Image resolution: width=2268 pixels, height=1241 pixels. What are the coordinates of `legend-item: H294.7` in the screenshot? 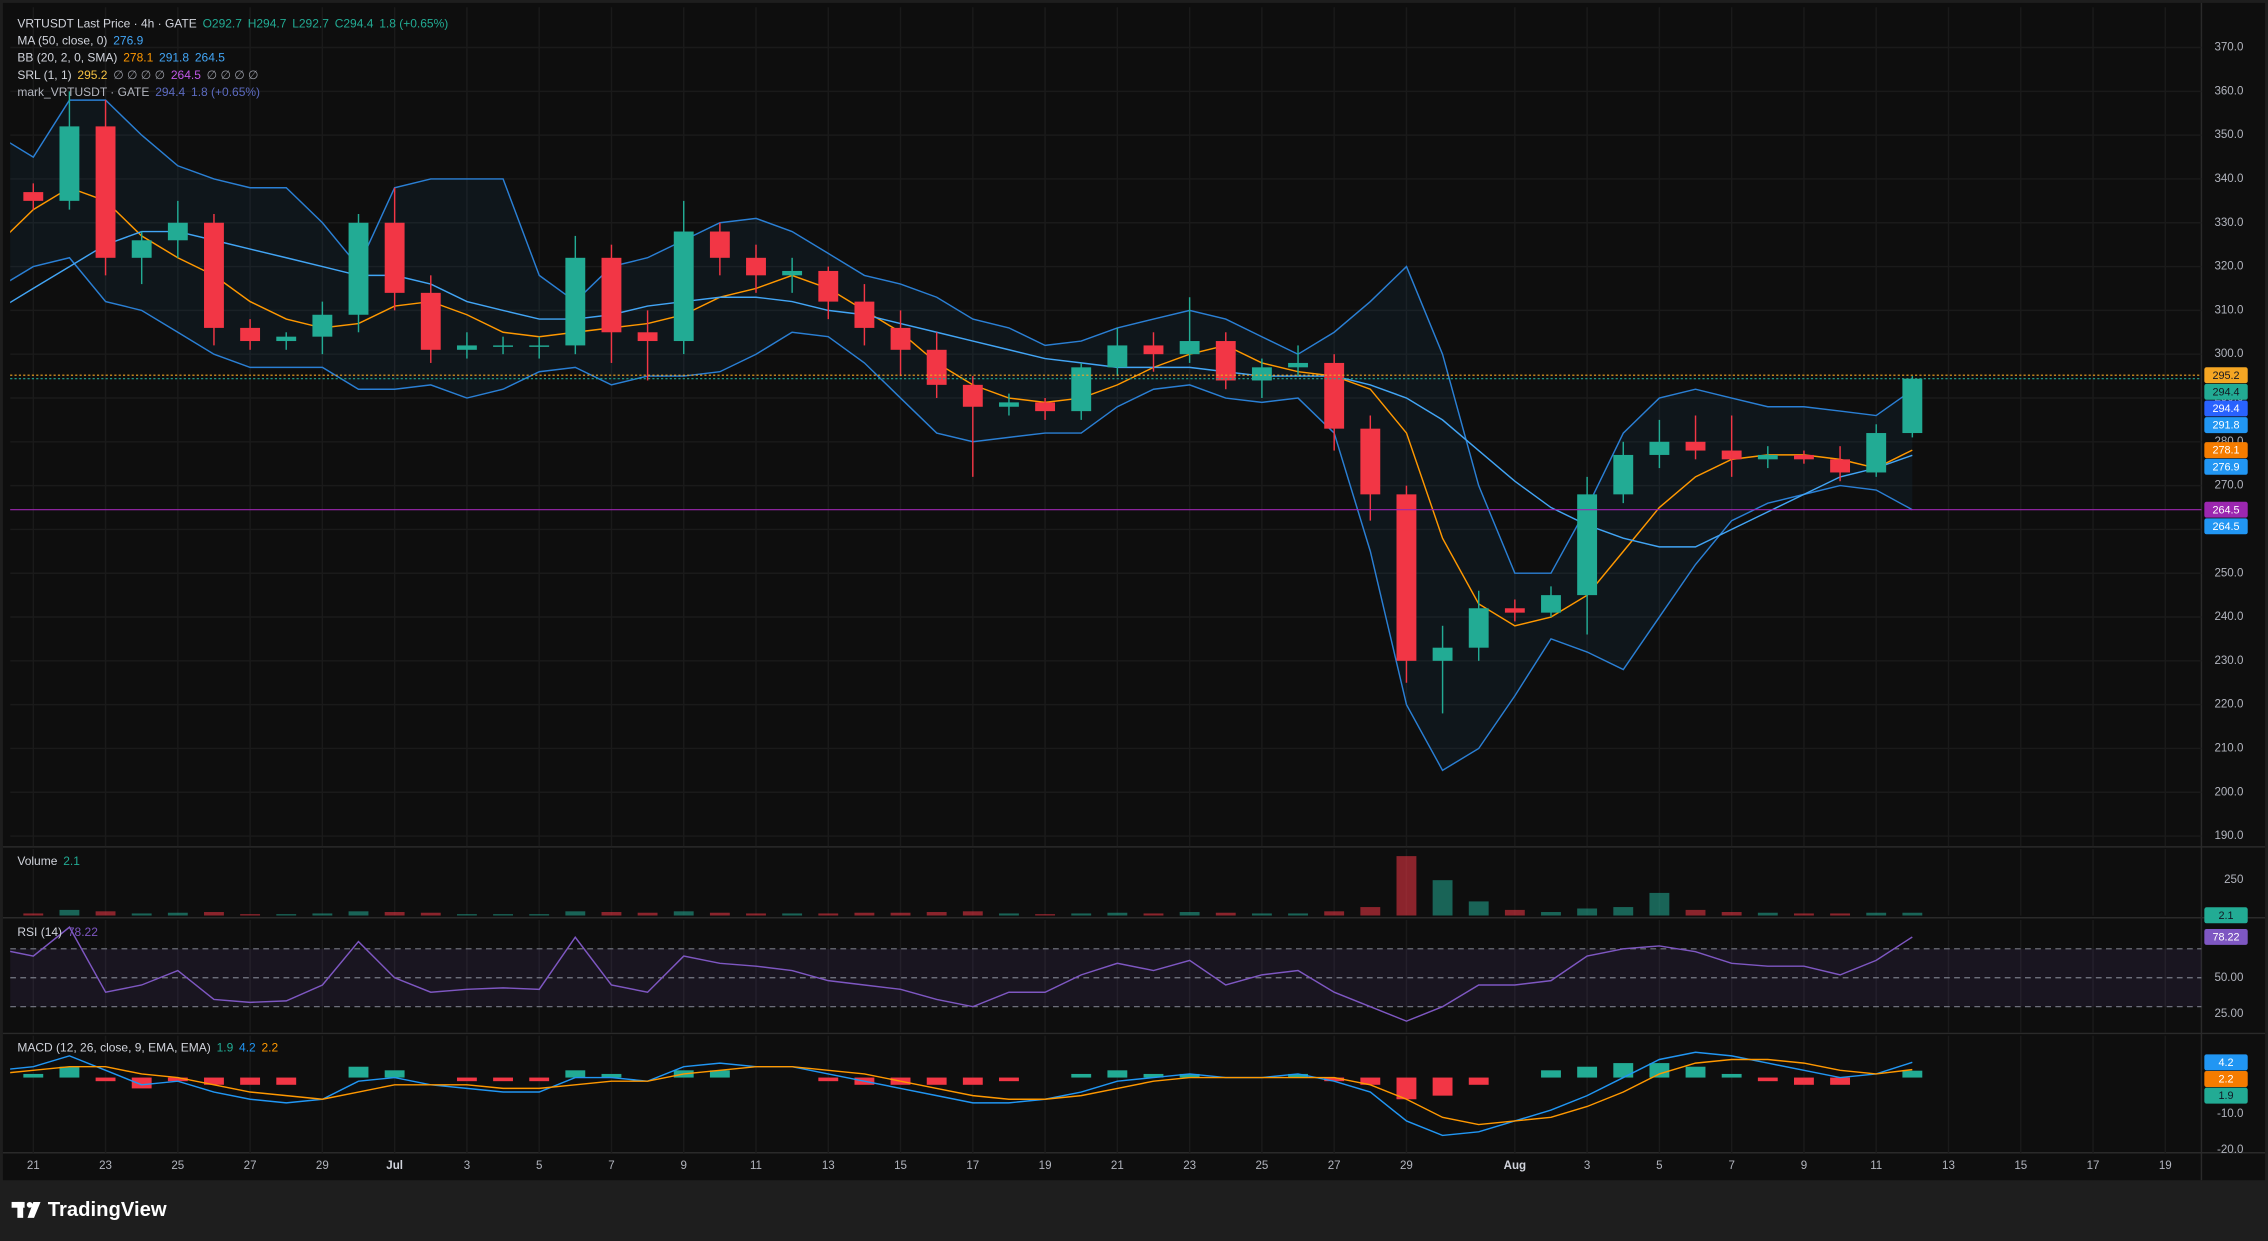 It's located at (267, 24).